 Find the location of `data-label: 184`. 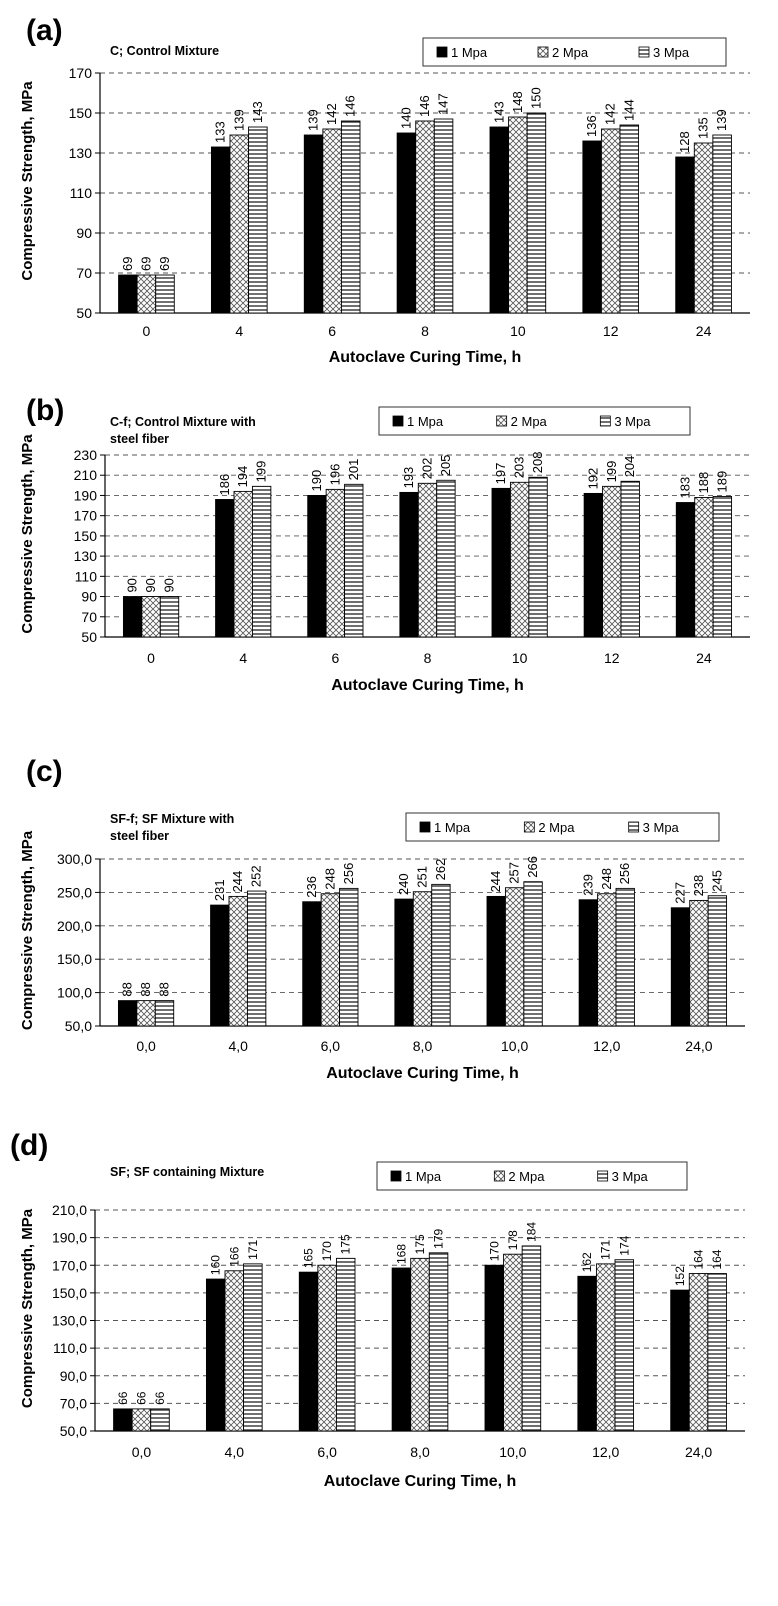

data-label: 184 is located at coordinates (531, 1232).